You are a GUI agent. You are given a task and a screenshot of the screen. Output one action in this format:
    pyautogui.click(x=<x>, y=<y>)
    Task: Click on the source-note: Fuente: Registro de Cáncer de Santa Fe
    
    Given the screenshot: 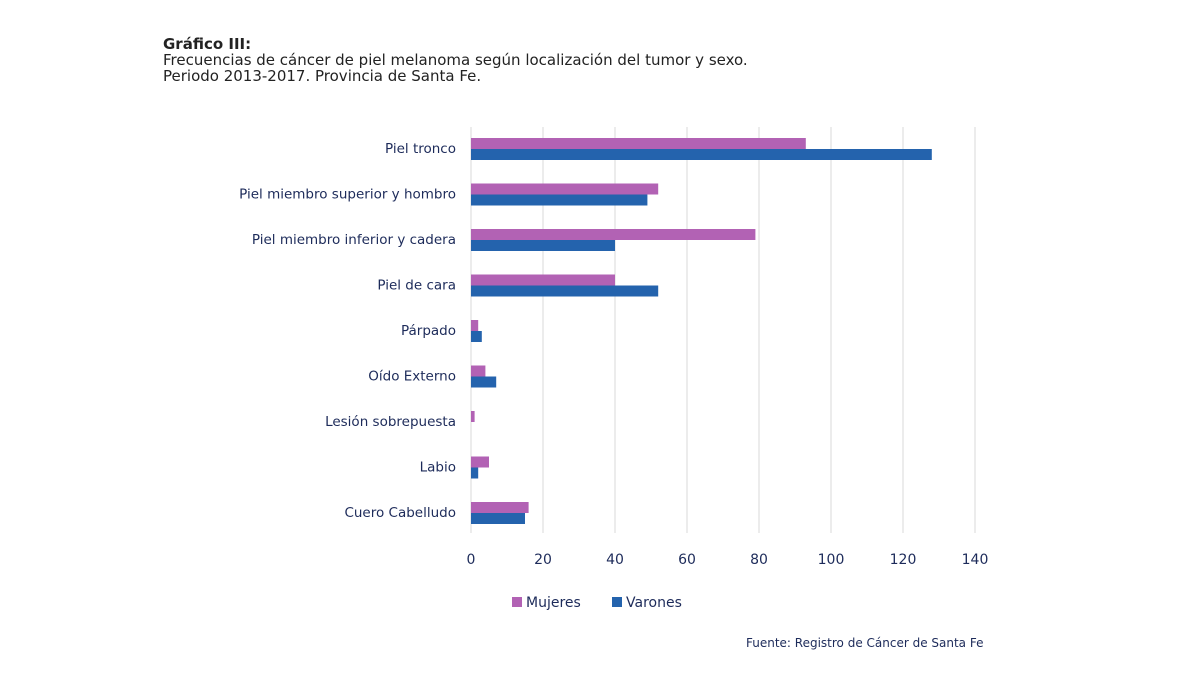 What is the action you would take?
    pyautogui.click(x=865, y=643)
    